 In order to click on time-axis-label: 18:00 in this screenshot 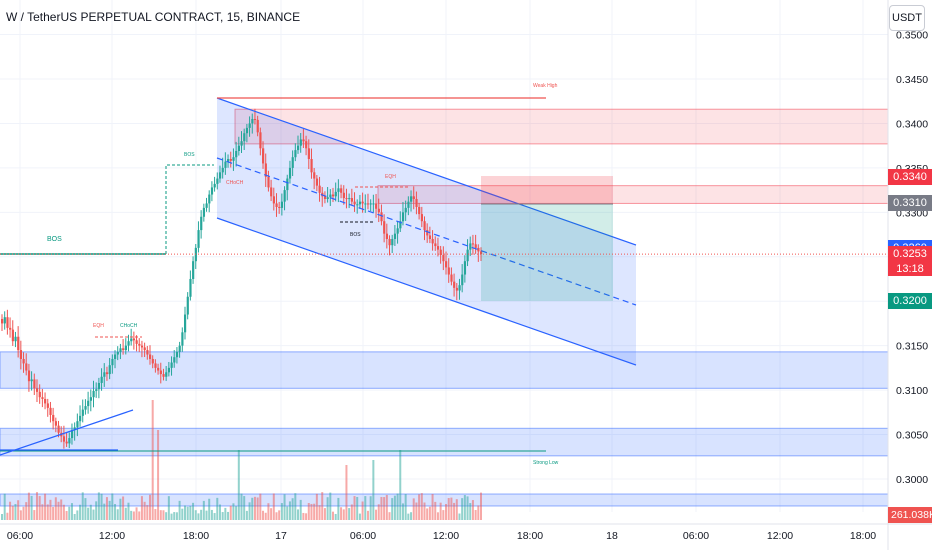, I will do `click(530, 536)`.